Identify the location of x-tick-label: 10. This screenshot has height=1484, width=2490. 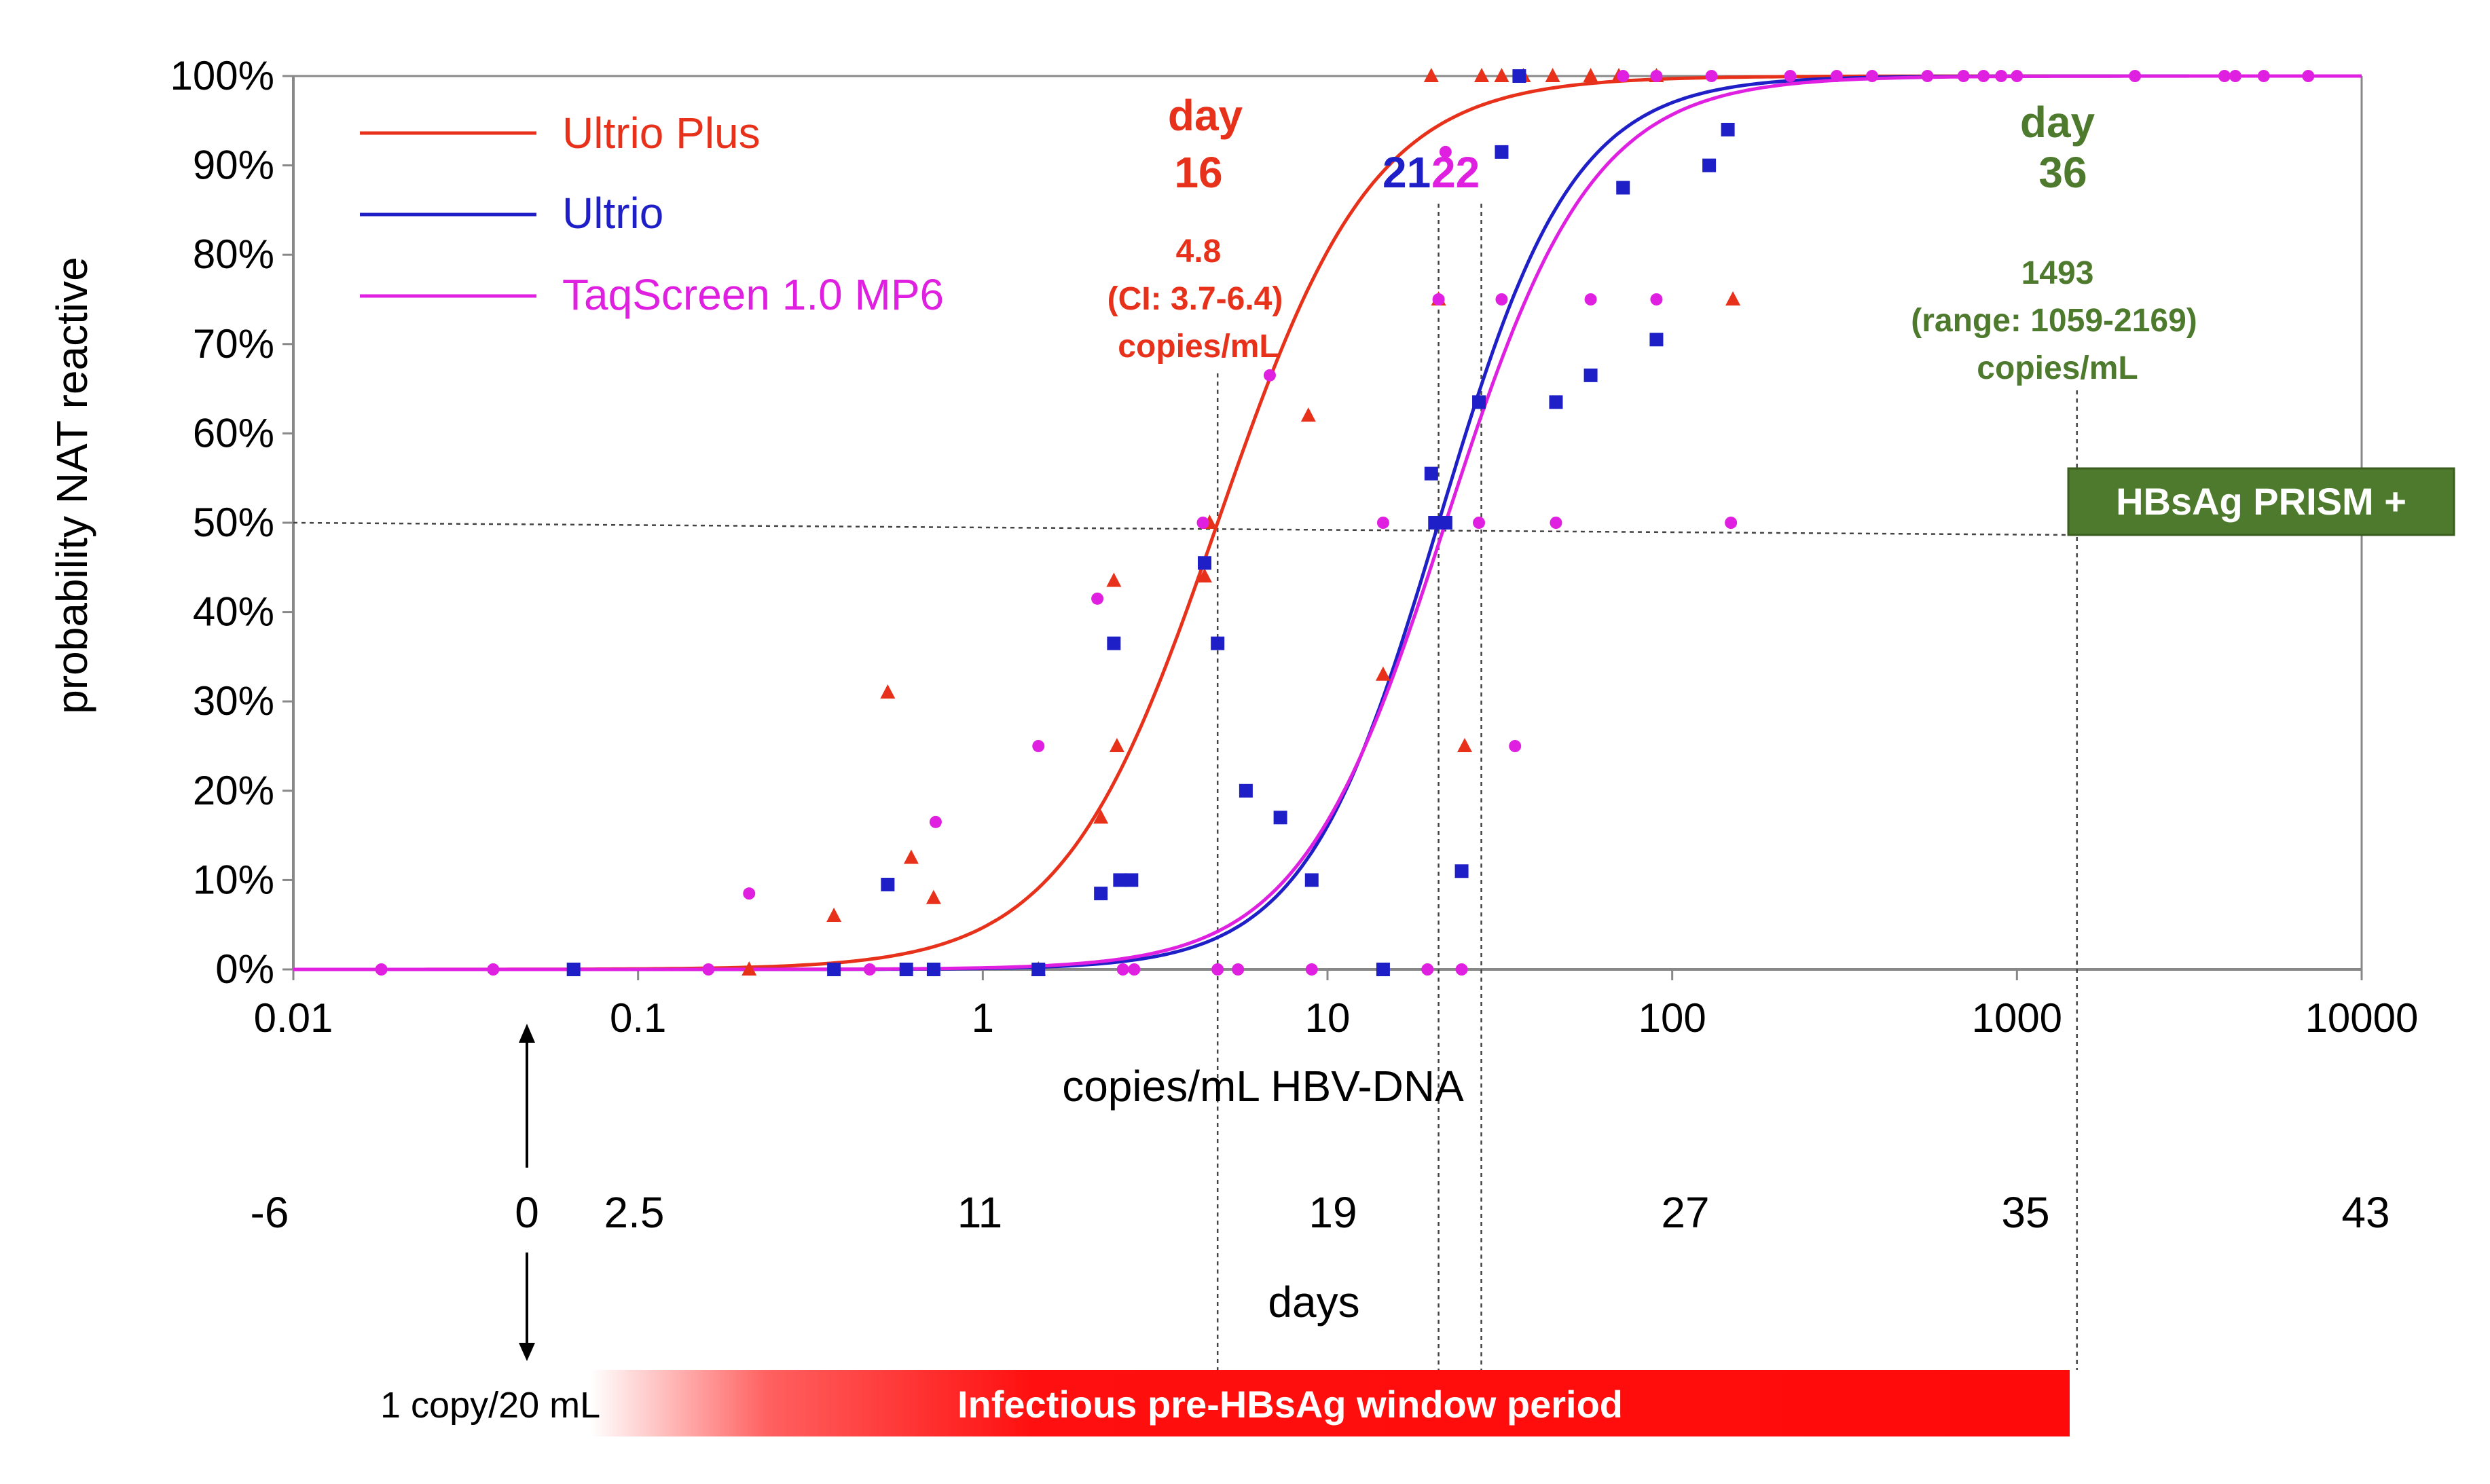
(1328, 1018).